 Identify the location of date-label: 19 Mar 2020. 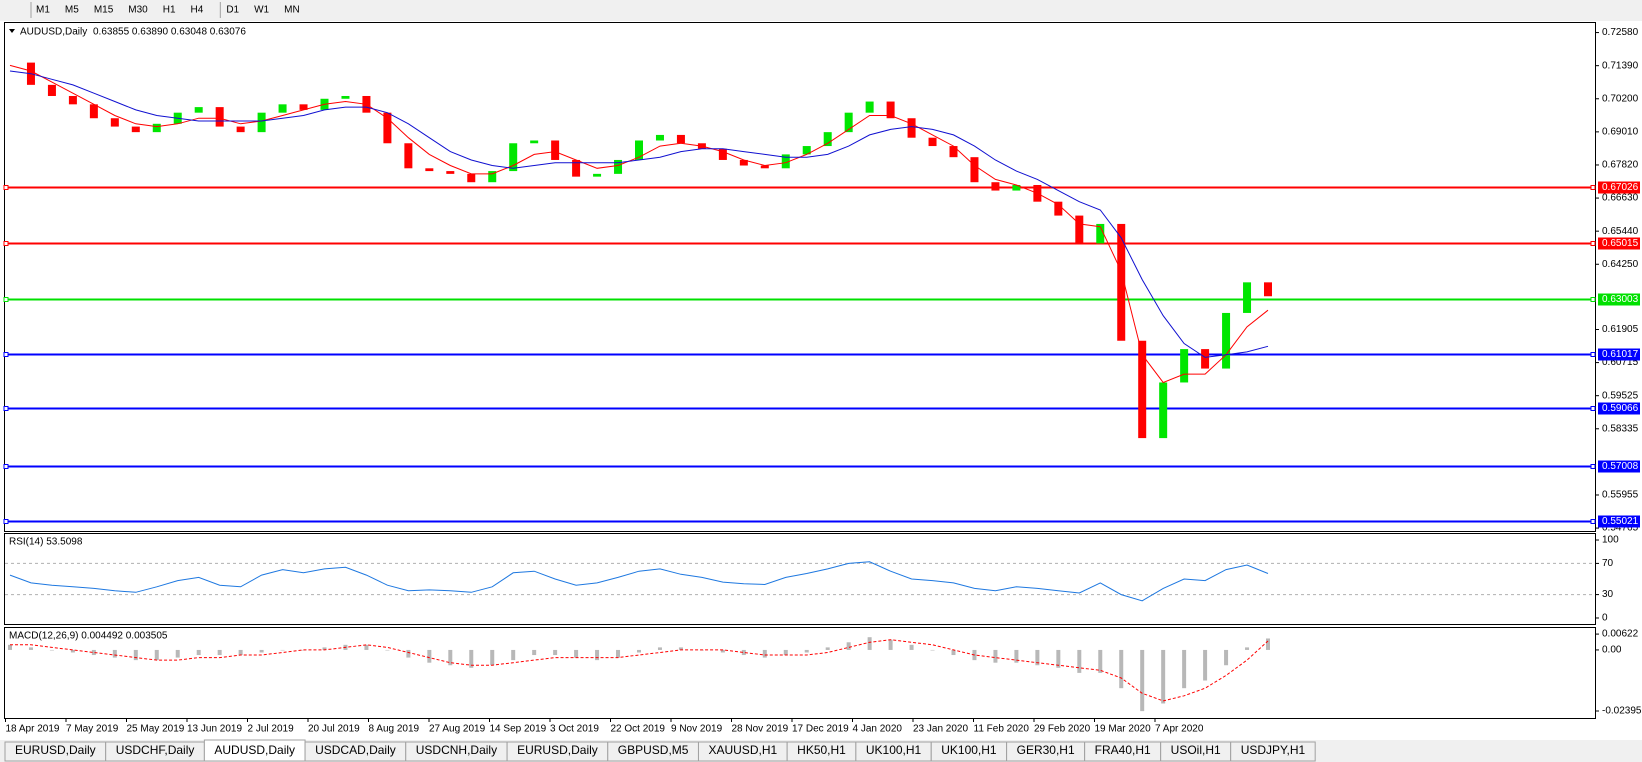
(1123, 729).